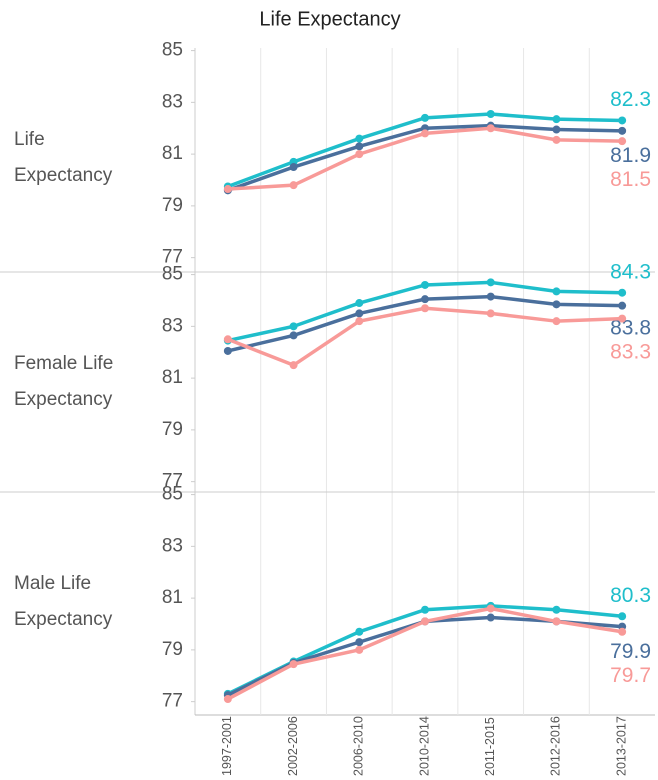 The width and height of the screenshot is (658, 780). What do you see at coordinates (630, 179) in the screenshot?
I see `value-label: 81.5` at bounding box center [630, 179].